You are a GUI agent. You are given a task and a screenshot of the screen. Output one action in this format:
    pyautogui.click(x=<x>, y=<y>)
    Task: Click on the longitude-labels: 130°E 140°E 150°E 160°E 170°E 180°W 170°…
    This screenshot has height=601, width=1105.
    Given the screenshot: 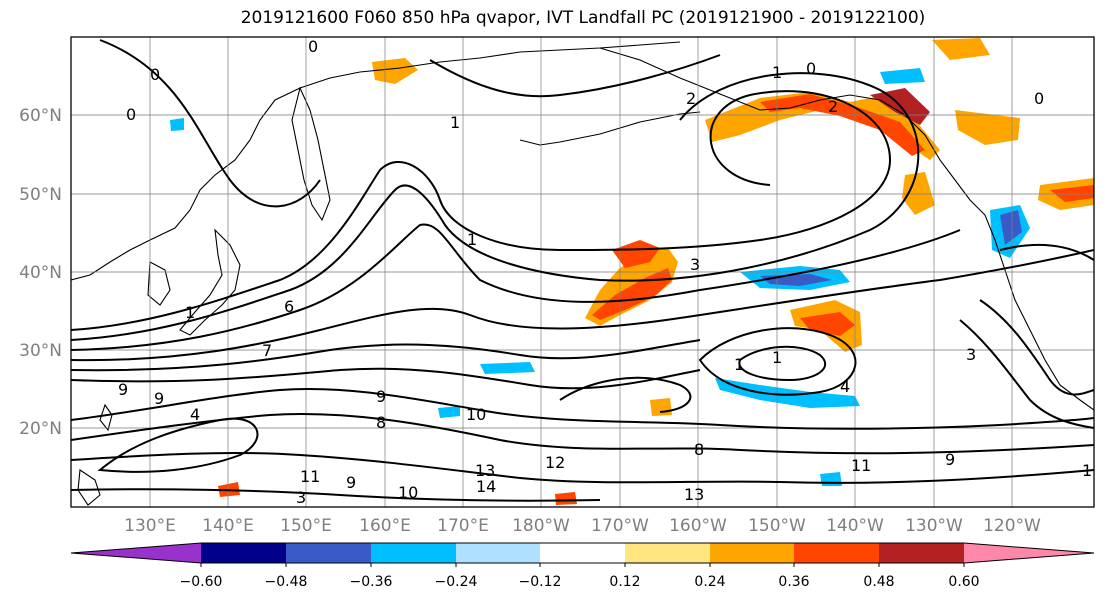 What is the action you would take?
    pyautogui.click(x=582, y=526)
    